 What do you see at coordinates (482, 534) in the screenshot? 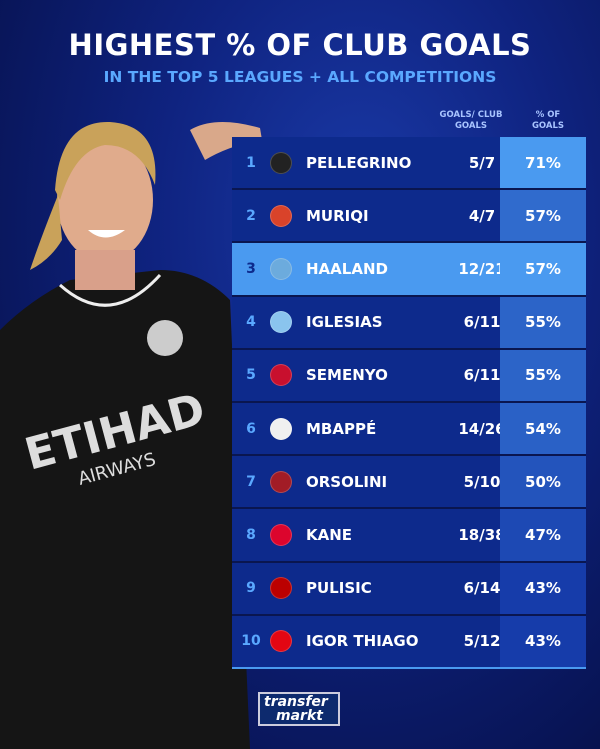
I see `goals-ratio: 18/38` at bounding box center [482, 534].